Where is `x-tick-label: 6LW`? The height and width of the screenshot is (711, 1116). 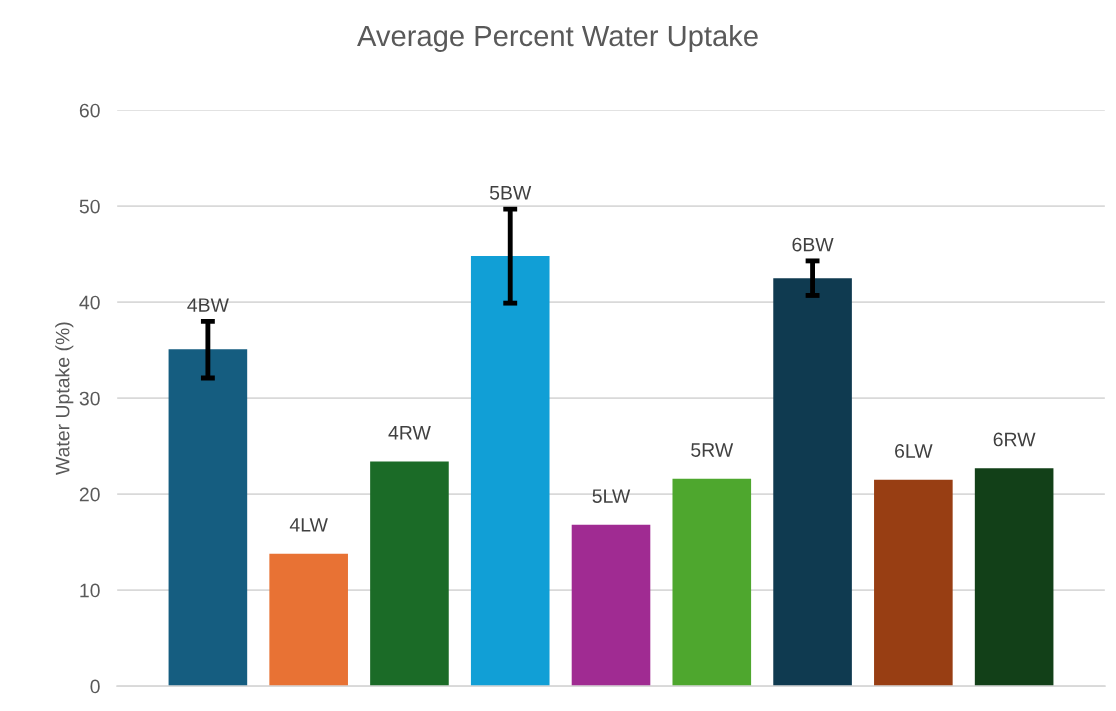 x-tick-label: 6LW is located at coordinates (914, 451).